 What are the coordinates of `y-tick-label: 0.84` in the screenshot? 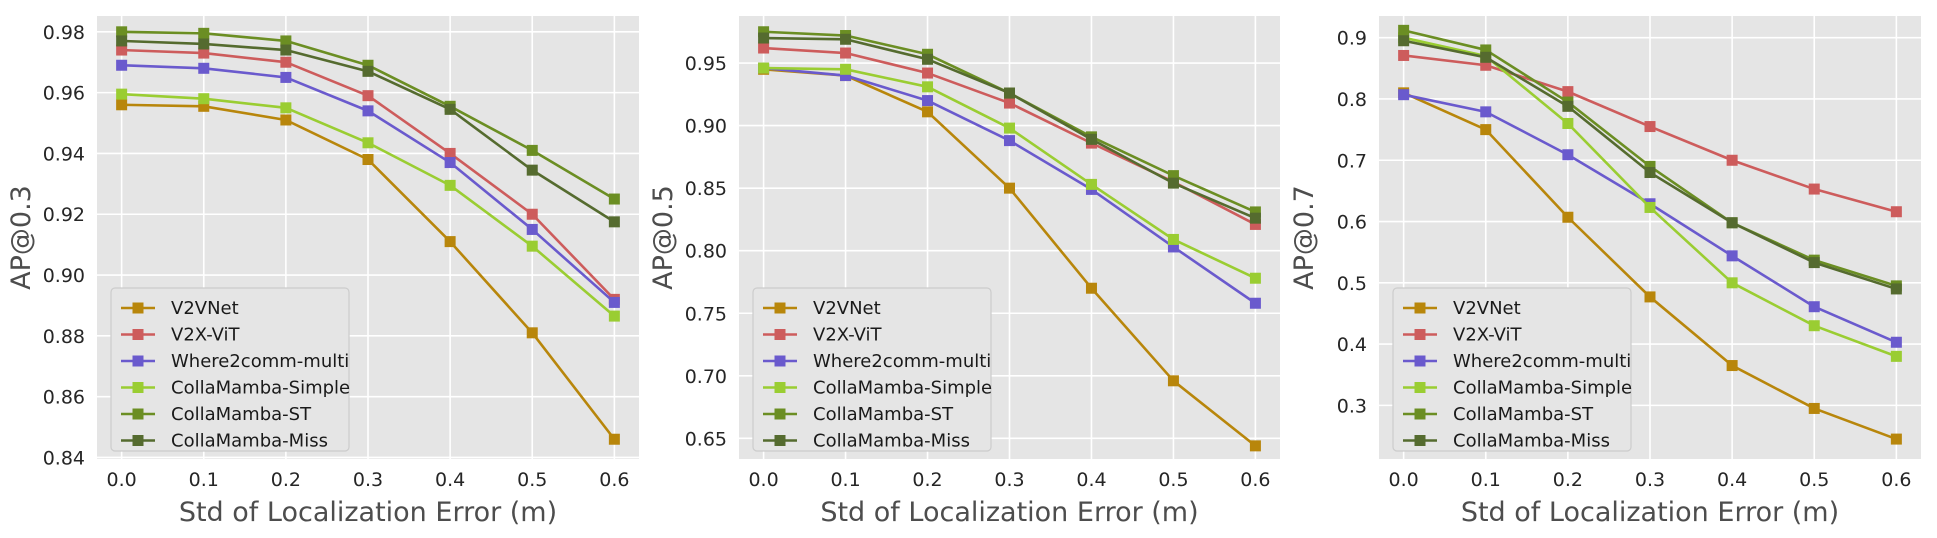 It's located at (64, 458).